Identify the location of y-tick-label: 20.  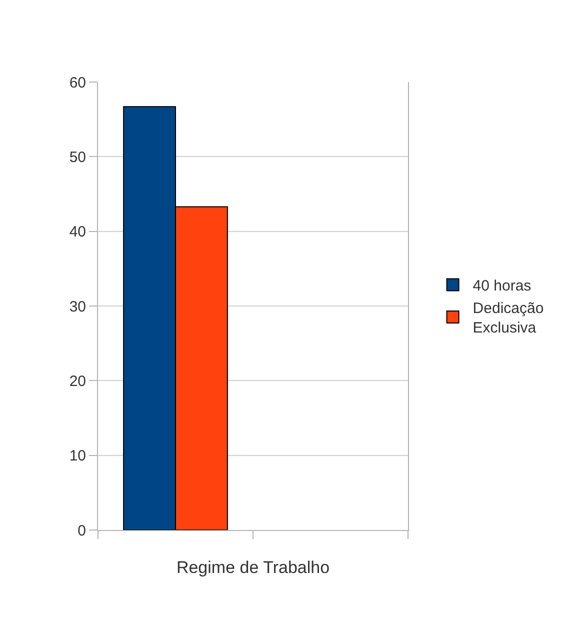
(77, 381).